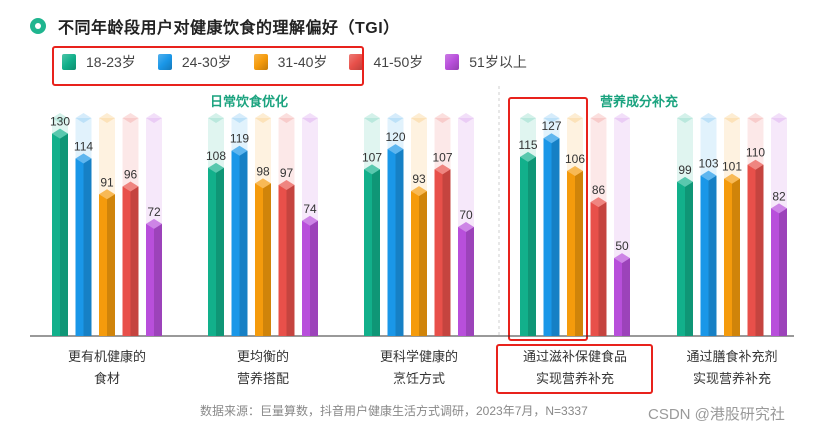  Describe the element at coordinates (131, 175) in the screenshot. I see `data-label: 96` at that location.